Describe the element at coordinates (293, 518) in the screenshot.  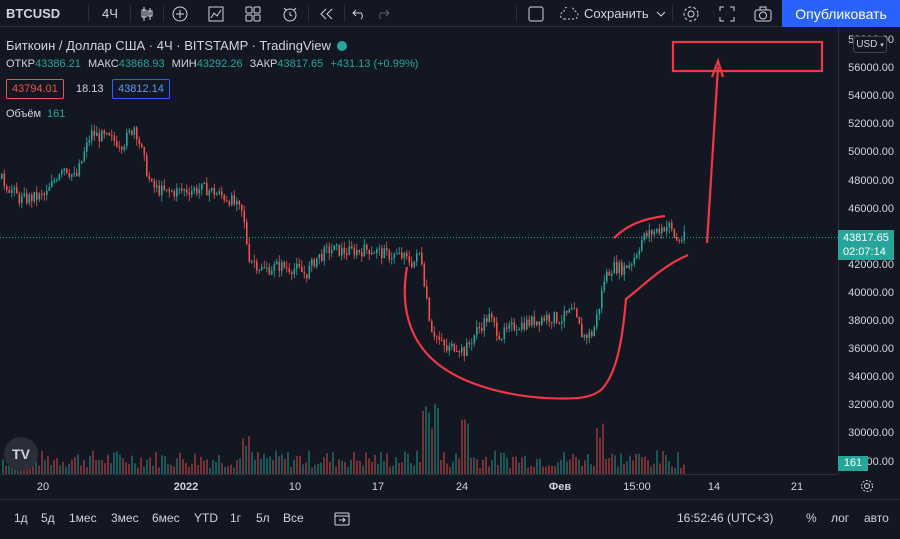
I see `range-button: Все` at that location.